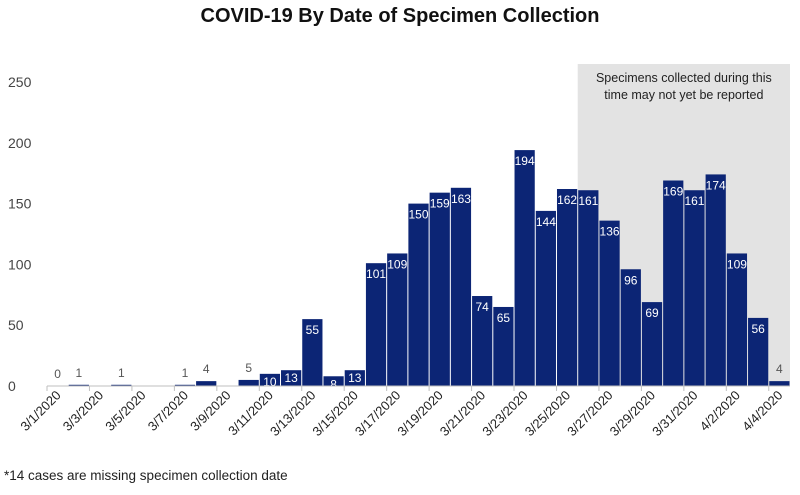 The width and height of the screenshot is (800, 495). What do you see at coordinates (376, 274) in the screenshot?
I see `data-label: 101` at bounding box center [376, 274].